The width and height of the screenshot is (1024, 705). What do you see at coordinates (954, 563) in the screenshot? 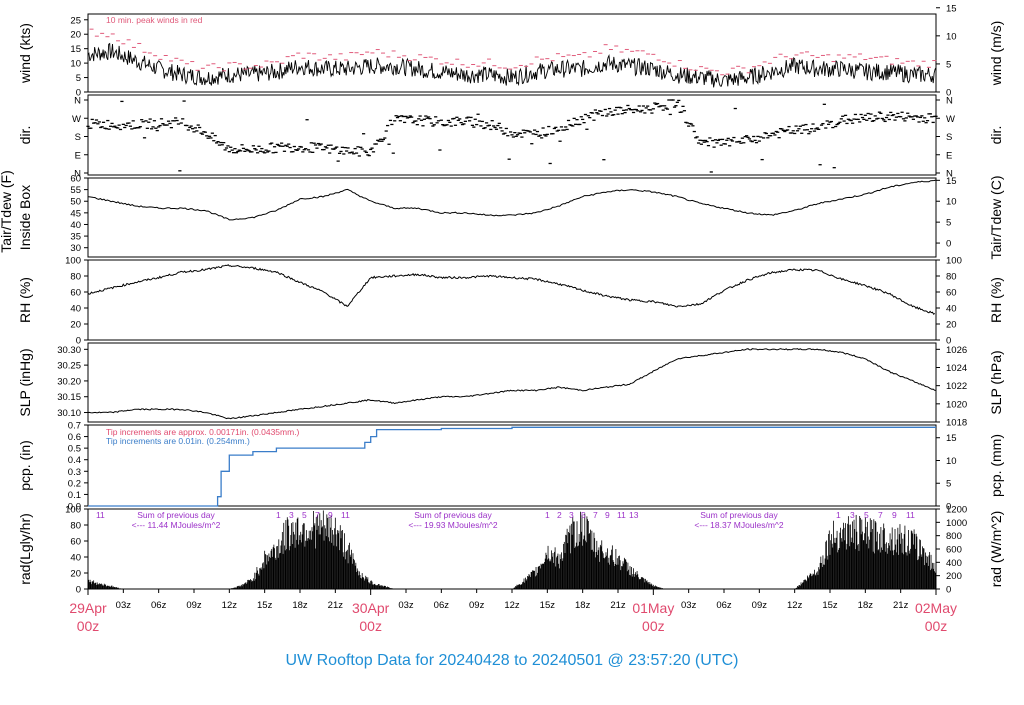
I see `rad-right-tick-label: 400` at bounding box center [954, 563].